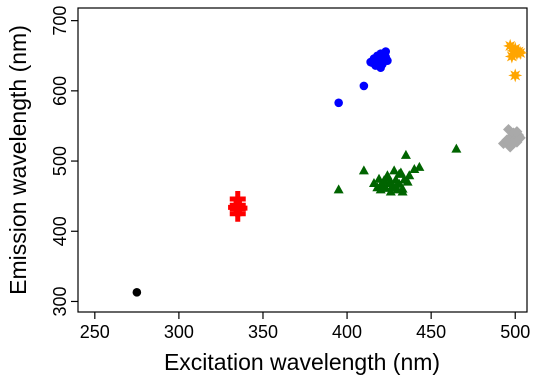 The image size is (534, 382). I want to click on x-tick-label: 350, so click(263, 332).